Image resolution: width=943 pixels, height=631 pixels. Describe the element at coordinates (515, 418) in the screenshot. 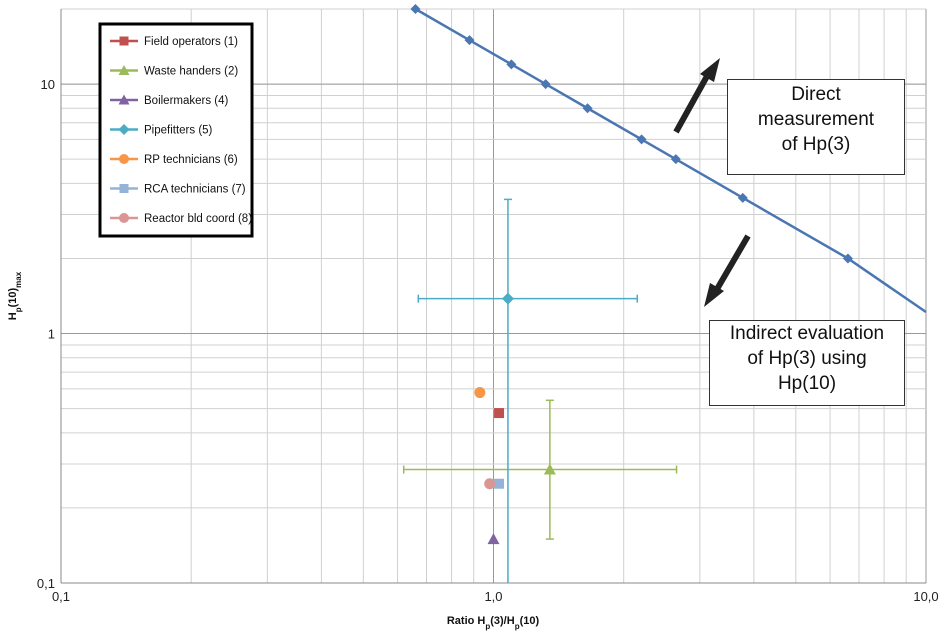

I see `data-points` at that location.